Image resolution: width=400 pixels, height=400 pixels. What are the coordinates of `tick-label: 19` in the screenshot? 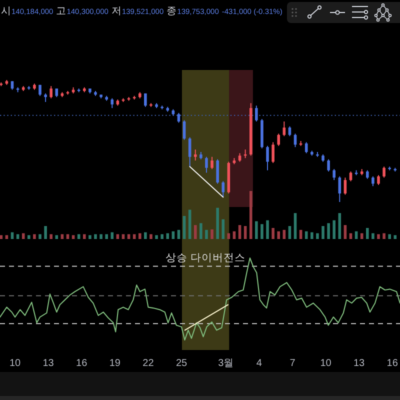 It's located at (114, 363).